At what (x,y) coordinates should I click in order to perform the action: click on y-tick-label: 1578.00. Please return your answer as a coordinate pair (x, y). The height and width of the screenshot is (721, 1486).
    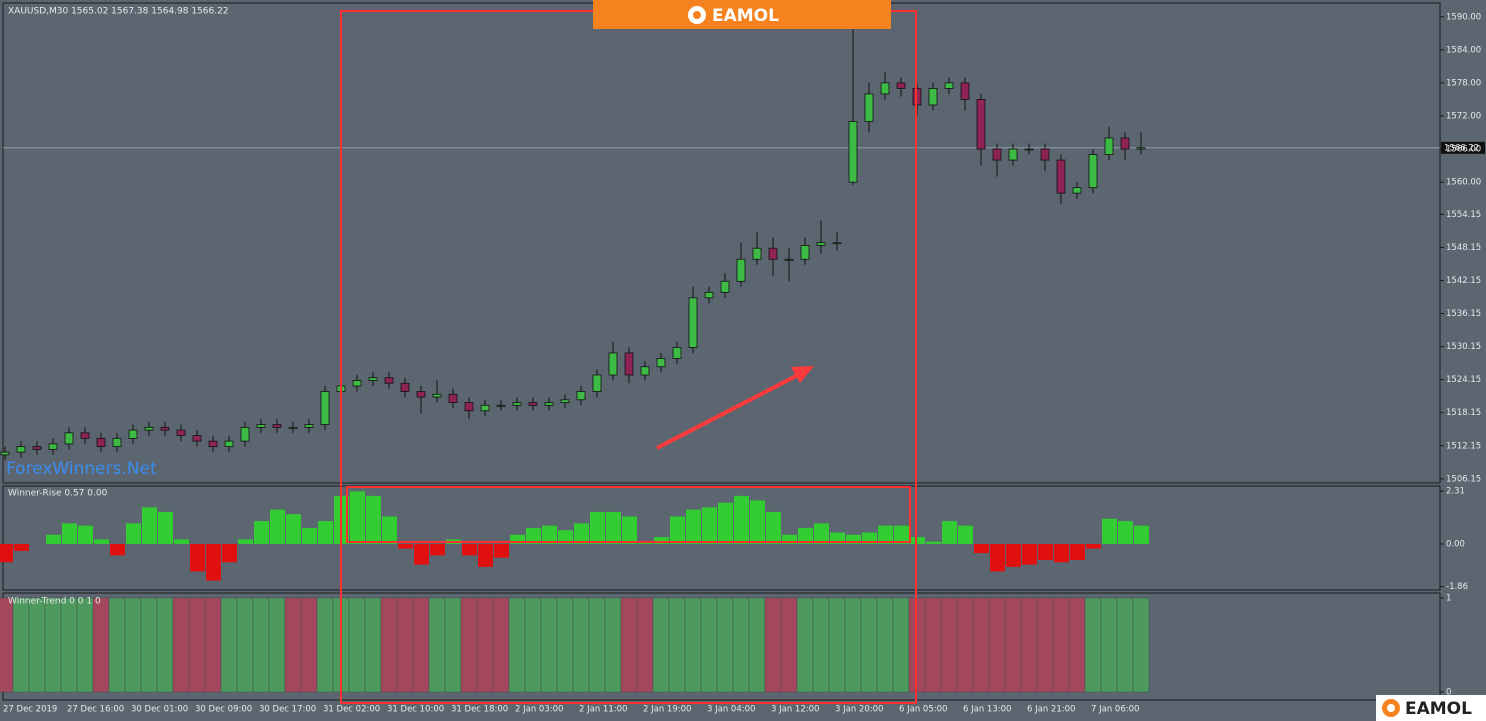
    Looking at the image, I should click on (1463, 83).